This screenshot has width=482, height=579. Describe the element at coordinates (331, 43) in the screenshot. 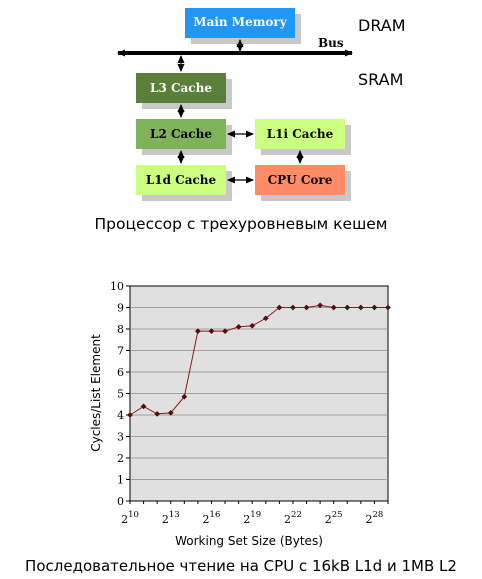

I see `bus-label: Bus` at that location.